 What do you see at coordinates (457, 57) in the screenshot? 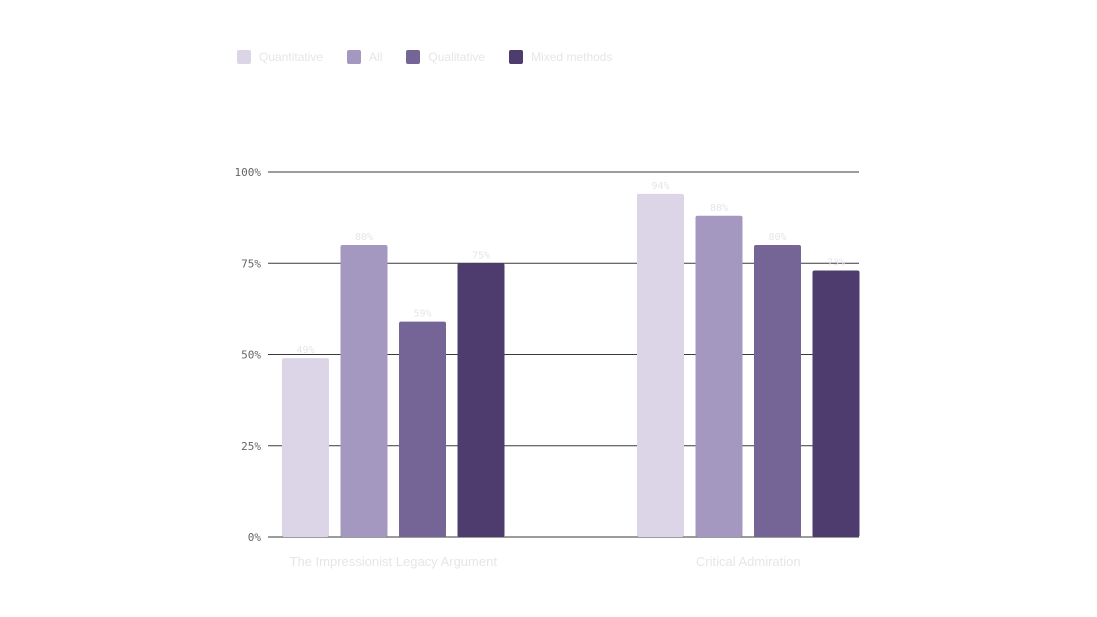
I see `legend-label: Qualitative` at bounding box center [457, 57].